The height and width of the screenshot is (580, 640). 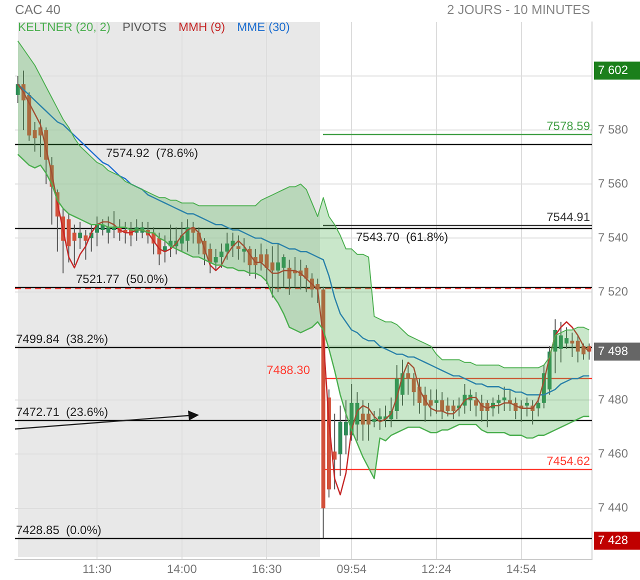 I want to click on chart-title: CAC 40, so click(x=38, y=9).